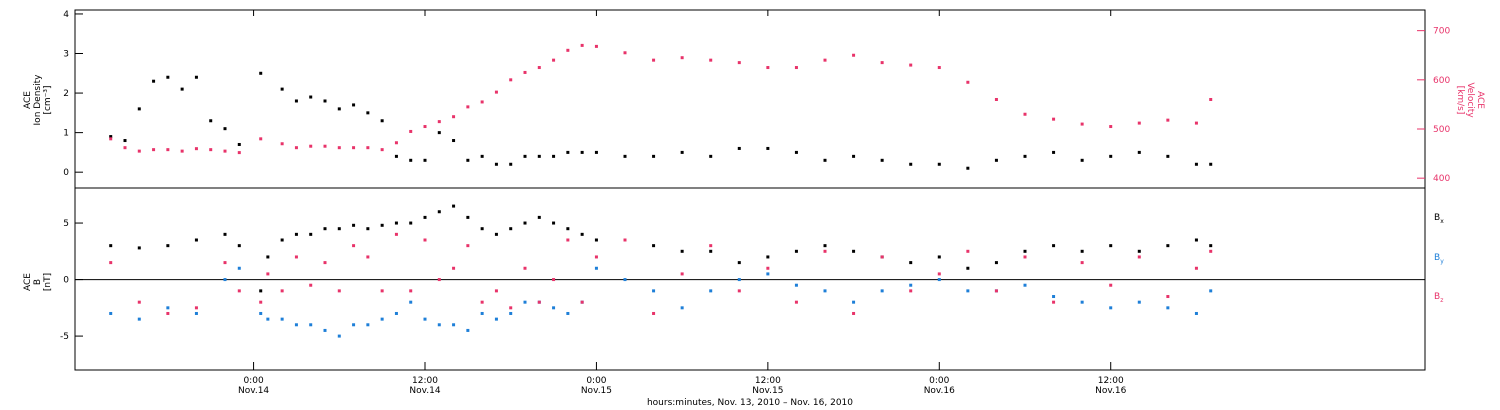  I want to click on top-y2tick-label: 500, so click(1441, 130).